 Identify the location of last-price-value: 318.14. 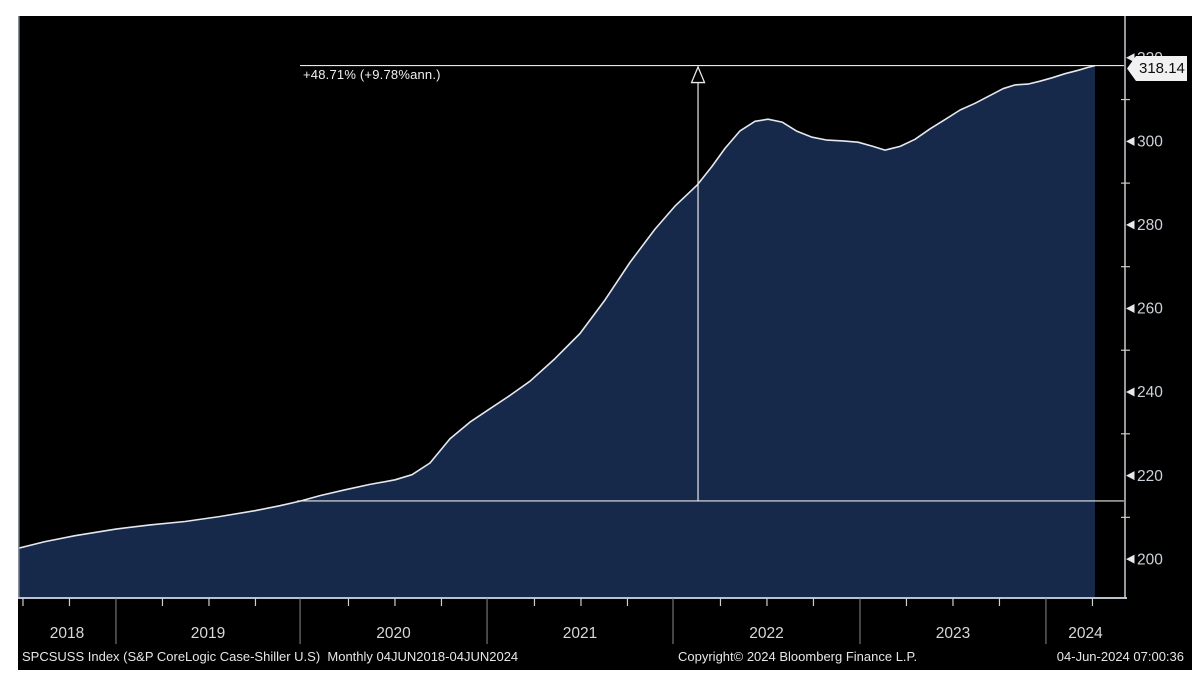
(1162, 68).